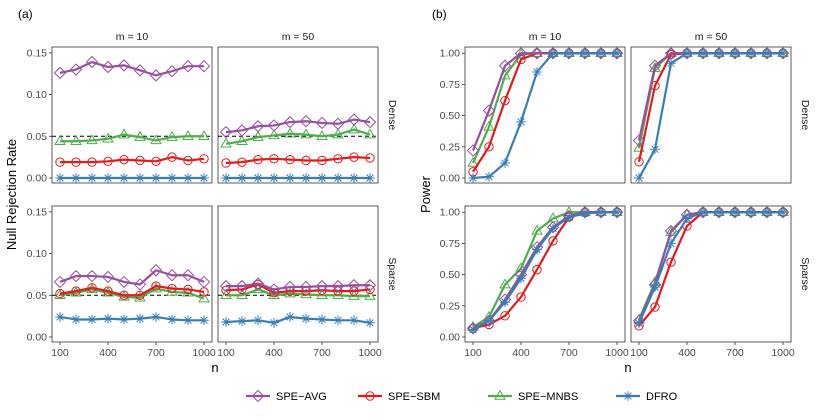 The height and width of the screenshot is (420, 830). I want to click on series-spe-avg, so click(298, 286).